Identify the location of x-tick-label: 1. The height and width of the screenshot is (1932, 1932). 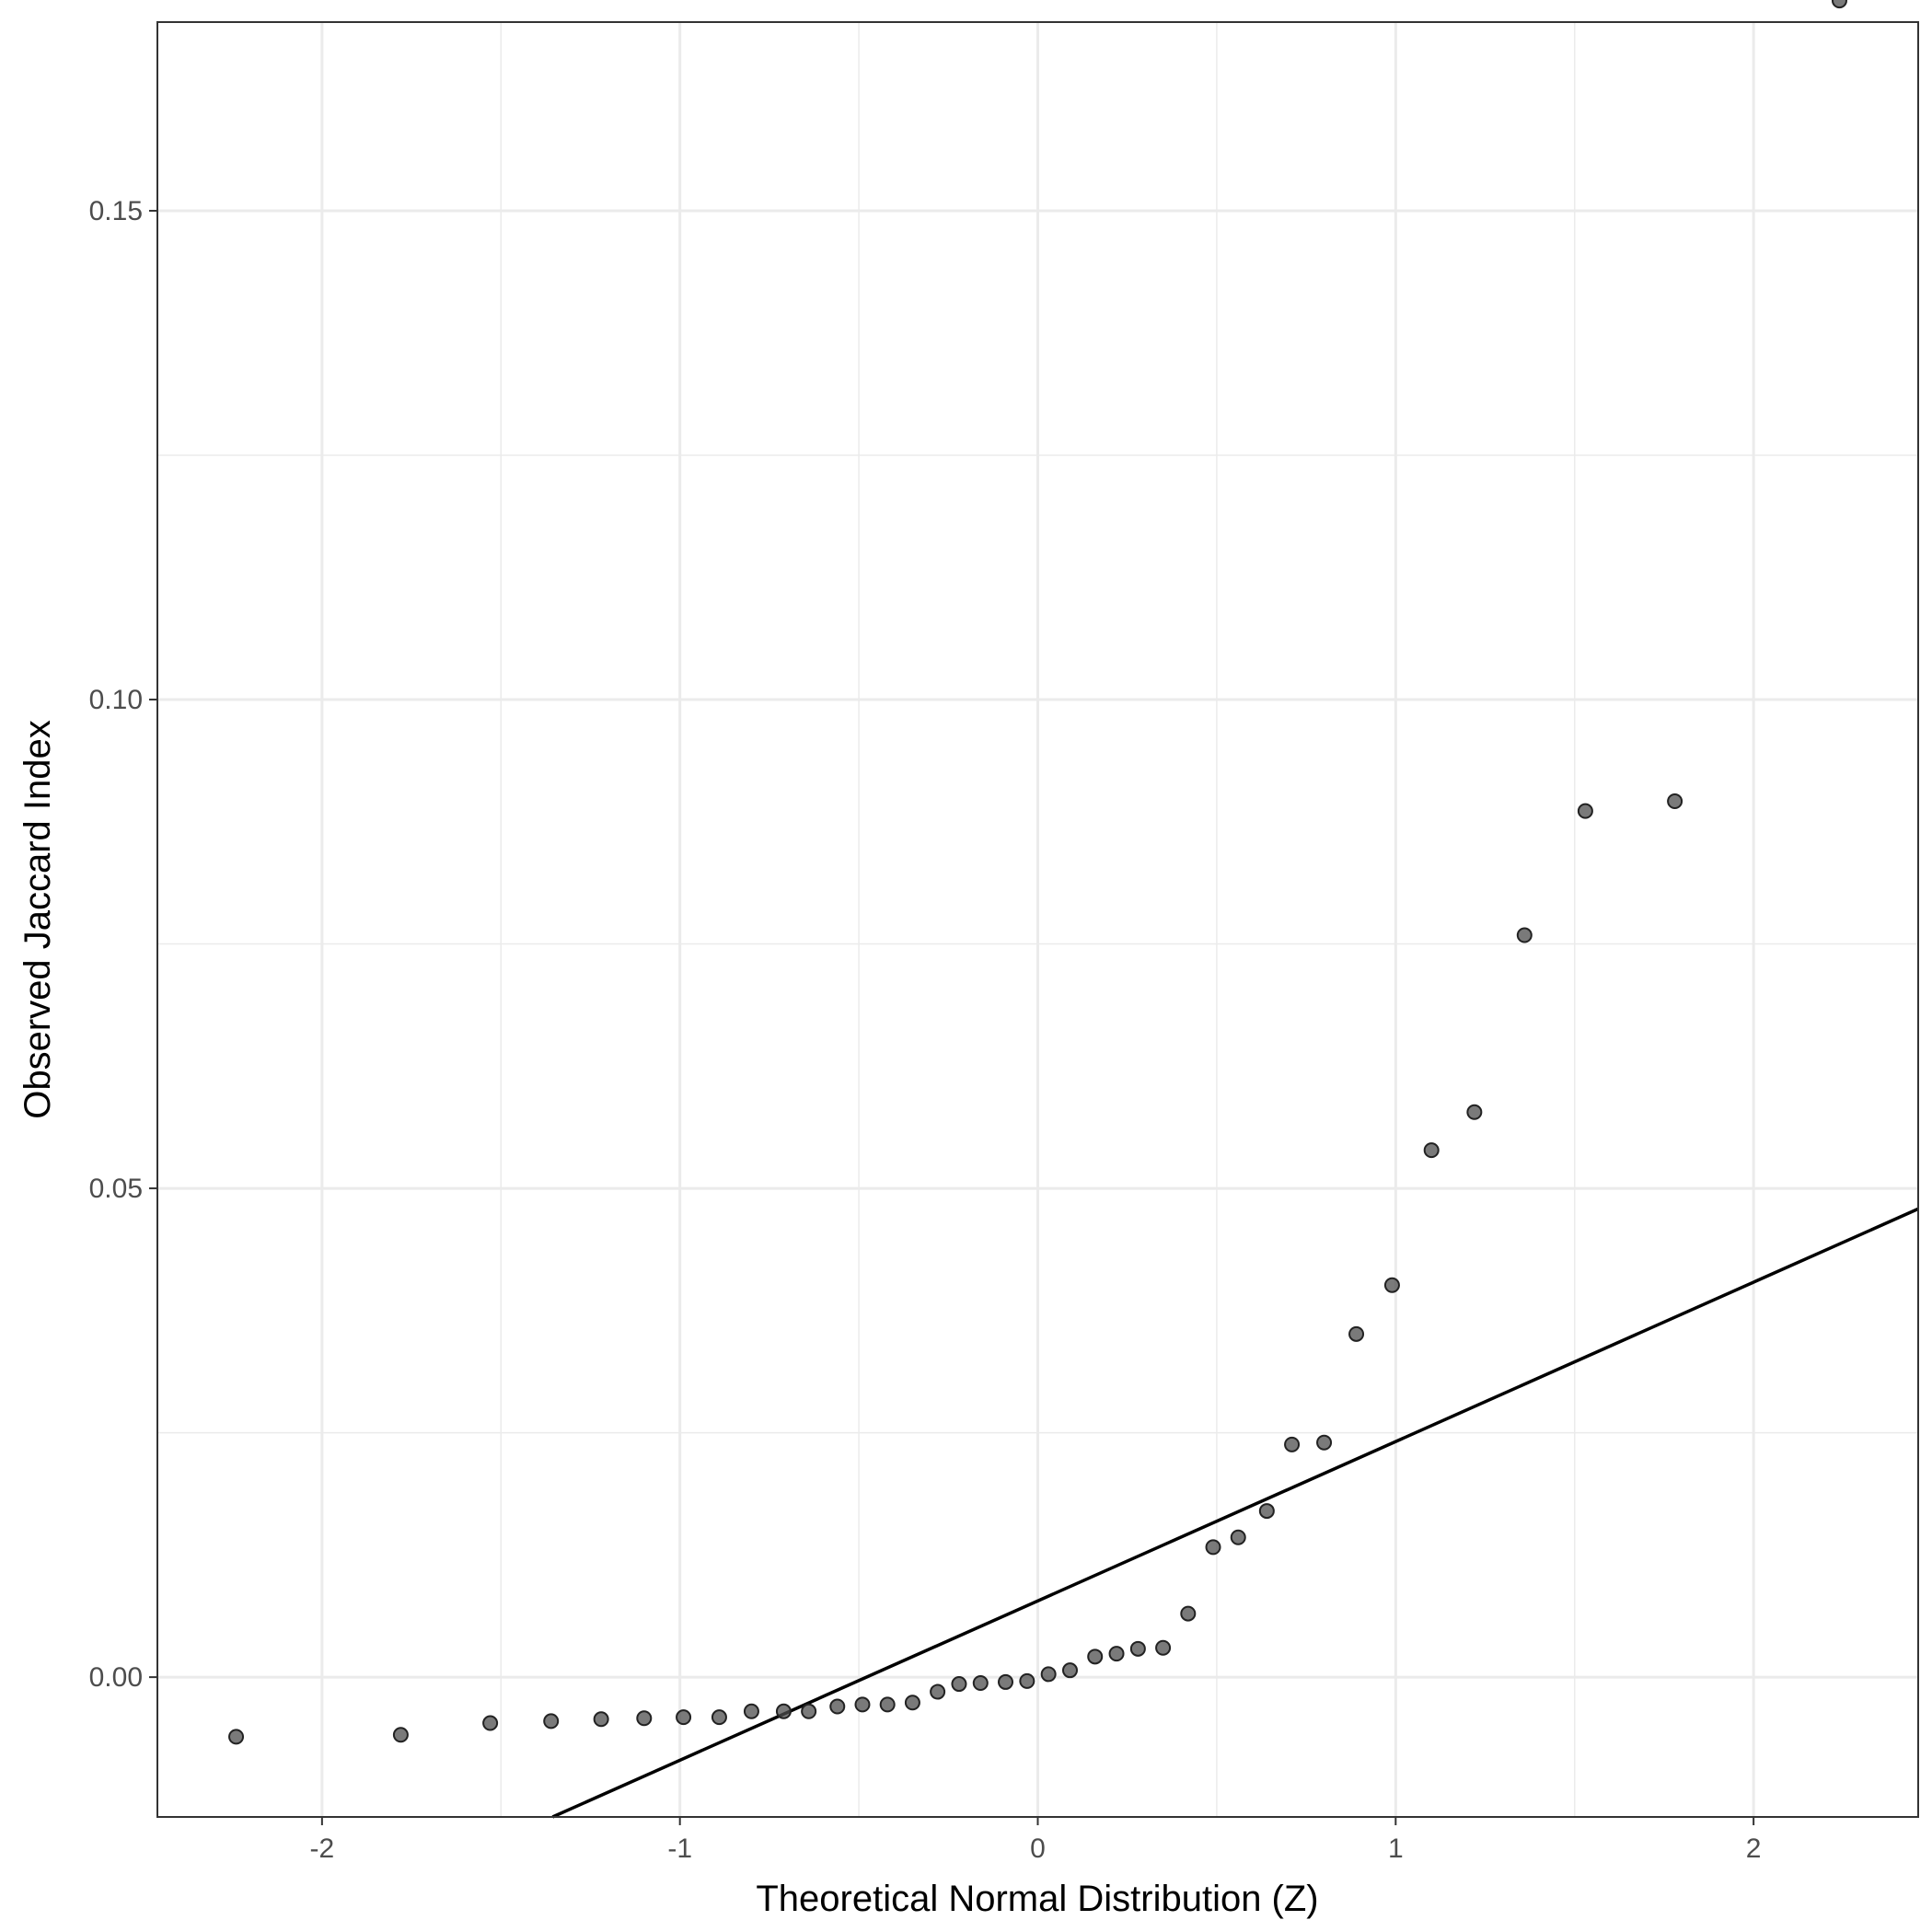
(1396, 1849).